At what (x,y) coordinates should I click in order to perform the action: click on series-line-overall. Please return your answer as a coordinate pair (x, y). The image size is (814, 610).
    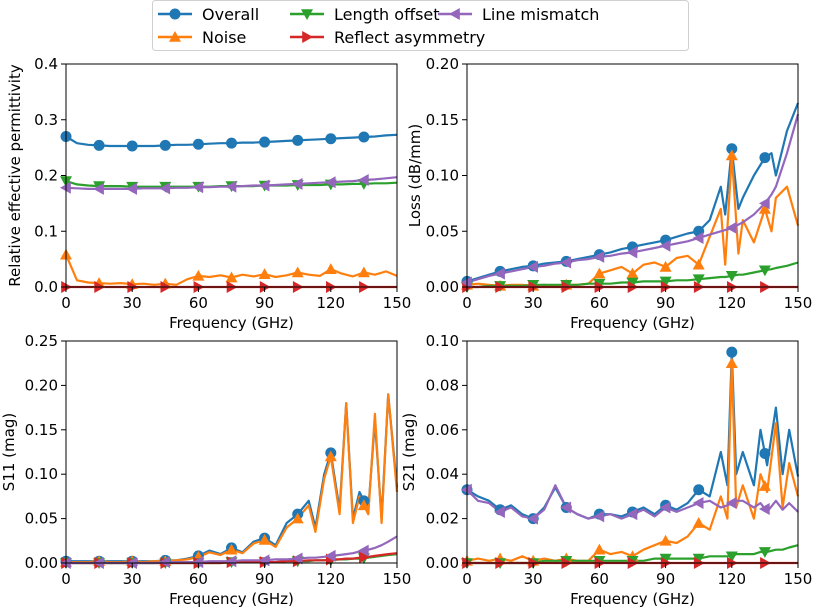
    Looking at the image, I should click on (633, 192).